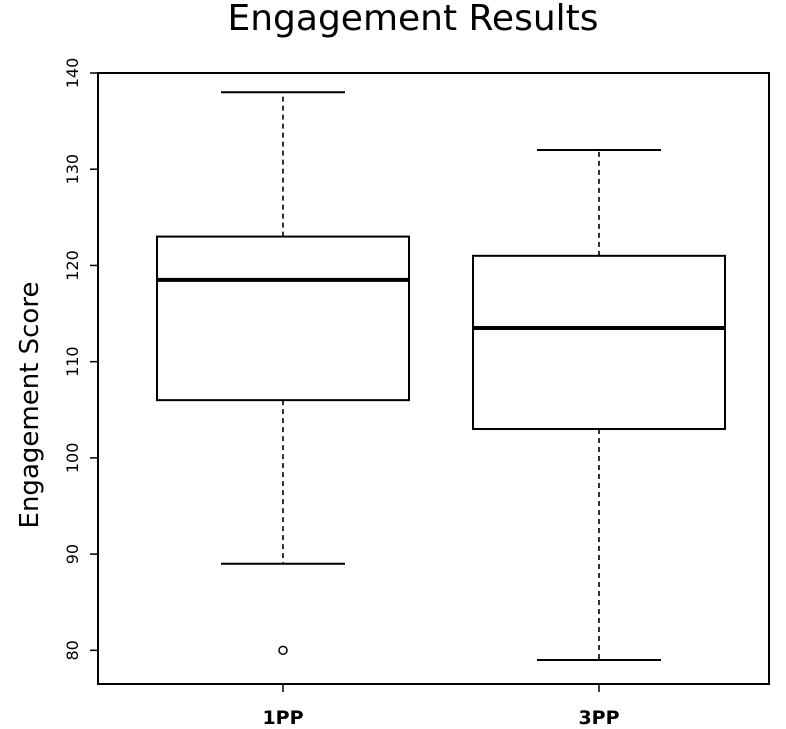 The width and height of the screenshot is (786, 729). What do you see at coordinates (282, 718) in the screenshot?
I see `x-tick-label: 1PP` at bounding box center [282, 718].